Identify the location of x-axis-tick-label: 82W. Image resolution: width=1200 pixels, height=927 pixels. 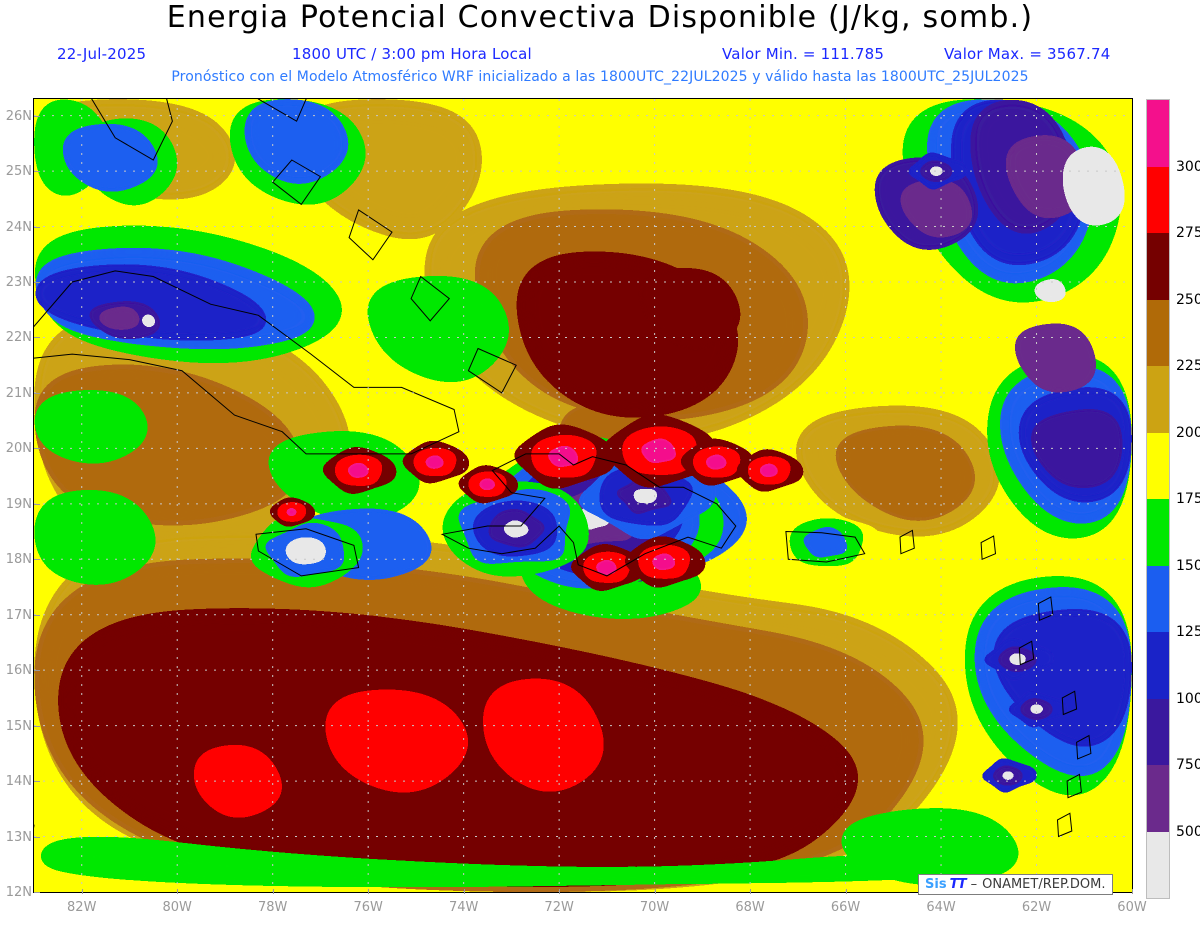
(82, 907).